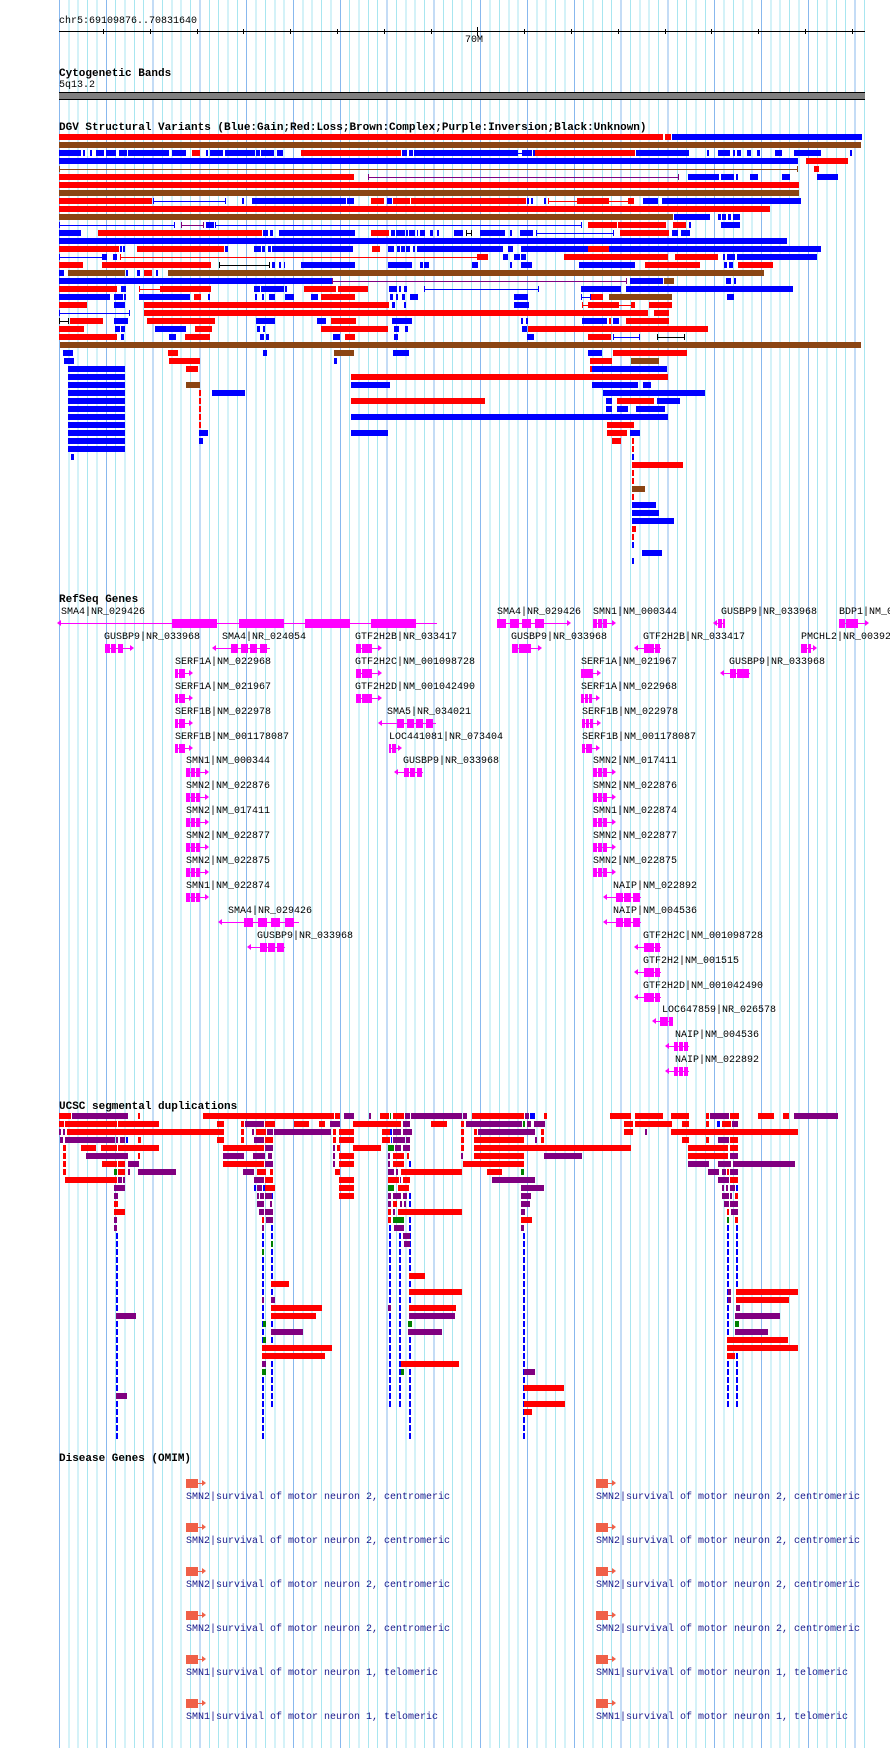 This screenshot has width=890, height=1748. I want to click on gene-label: SMA4|NR_029426, so click(103, 612).